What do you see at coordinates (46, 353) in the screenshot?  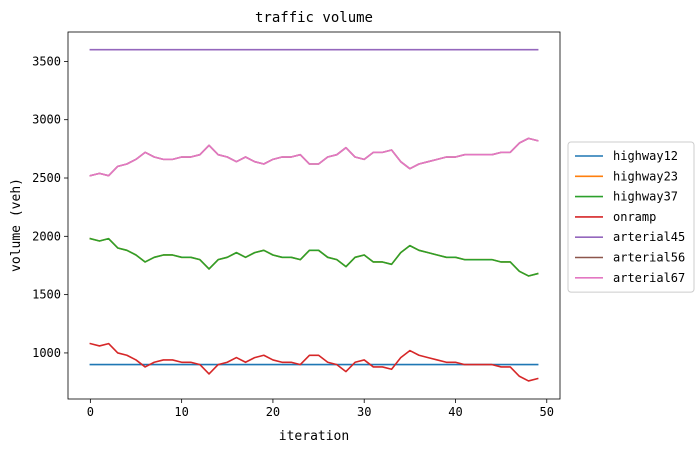 I see `y-tick-label: 1000` at bounding box center [46, 353].